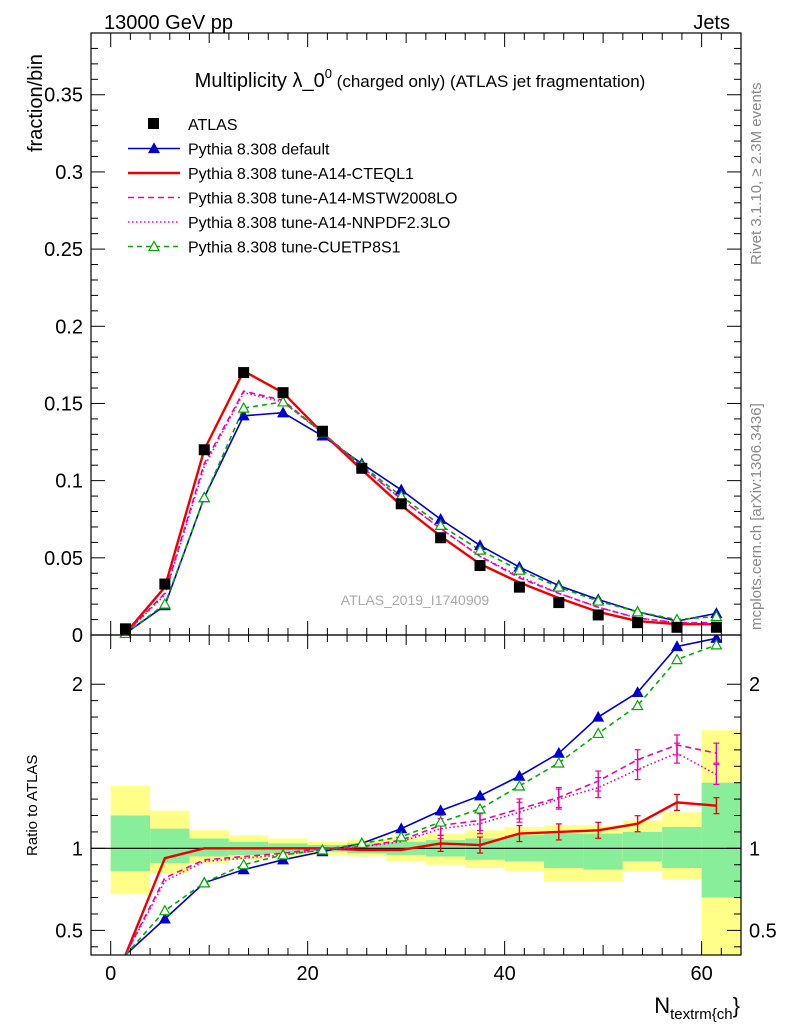  What do you see at coordinates (505, 974) in the screenshot?
I see `x-tick-label: 40` at bounding box center [505, 974].